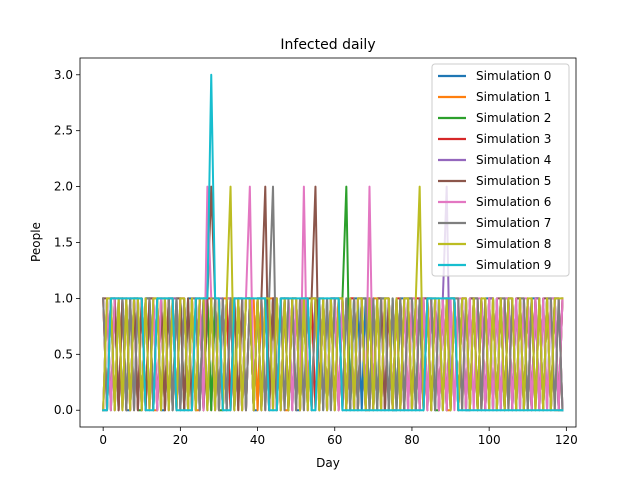 Image resolution: width=640 pixels, height=485 pixels. I want to click on y-tick-label: 2.5, so click(63, 131).